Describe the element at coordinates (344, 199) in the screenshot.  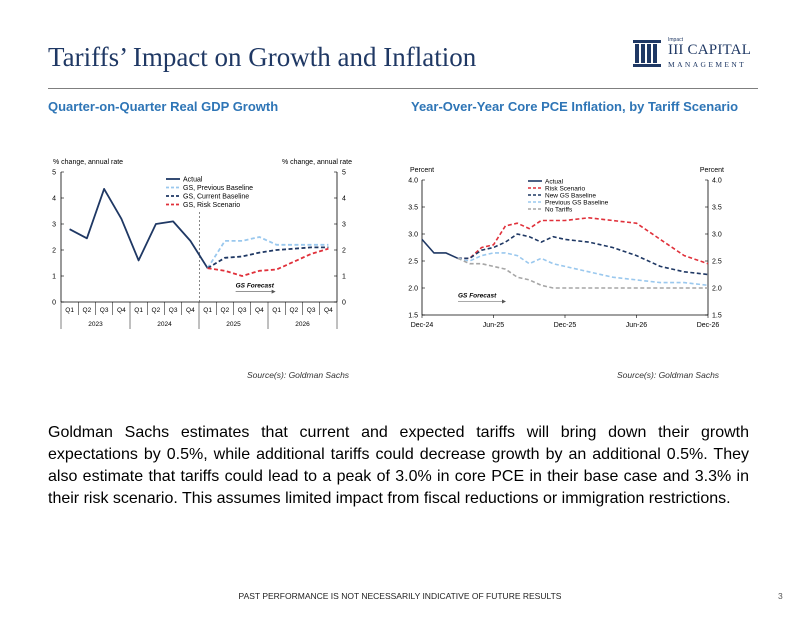
I see `gdp-ytick-label-right-4: 4` at that location.